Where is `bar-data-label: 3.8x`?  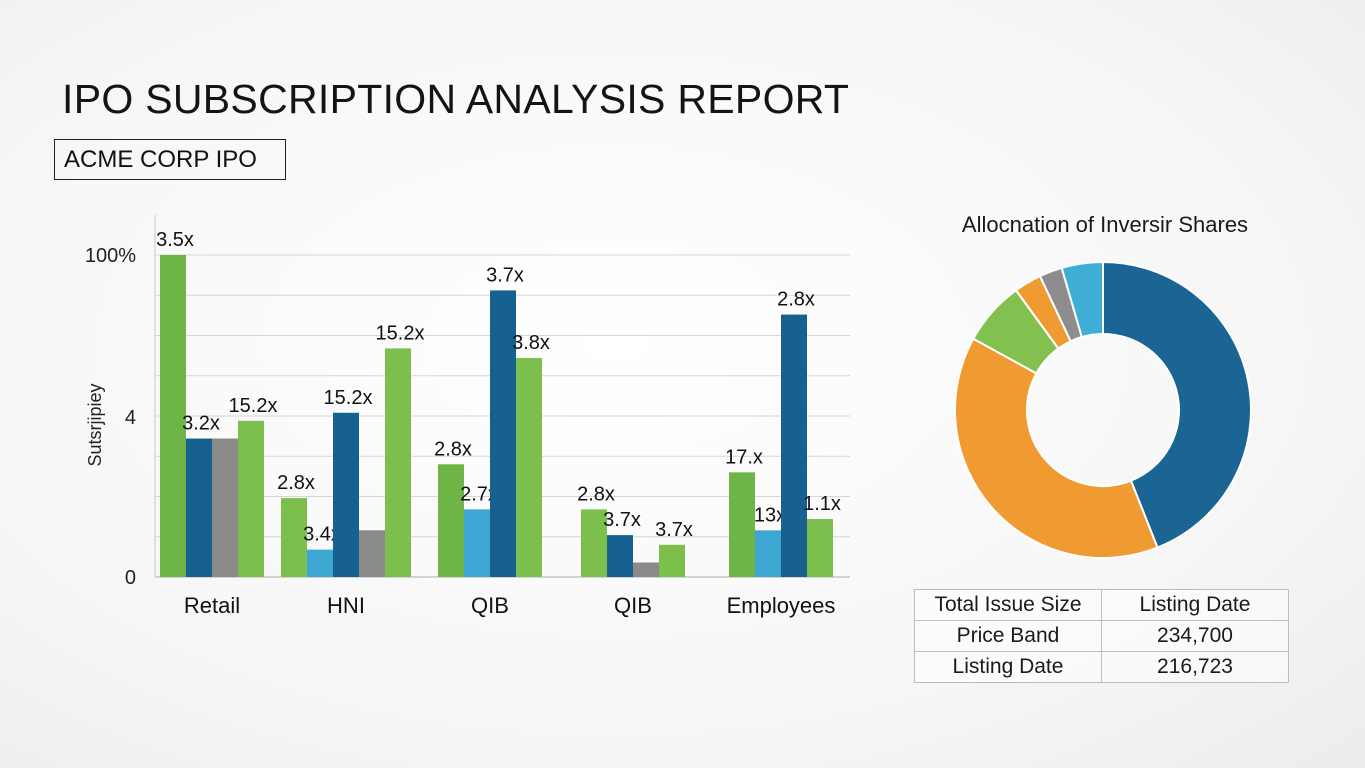 bar-data-label: 3.8x is located at coordinates (531, 343).